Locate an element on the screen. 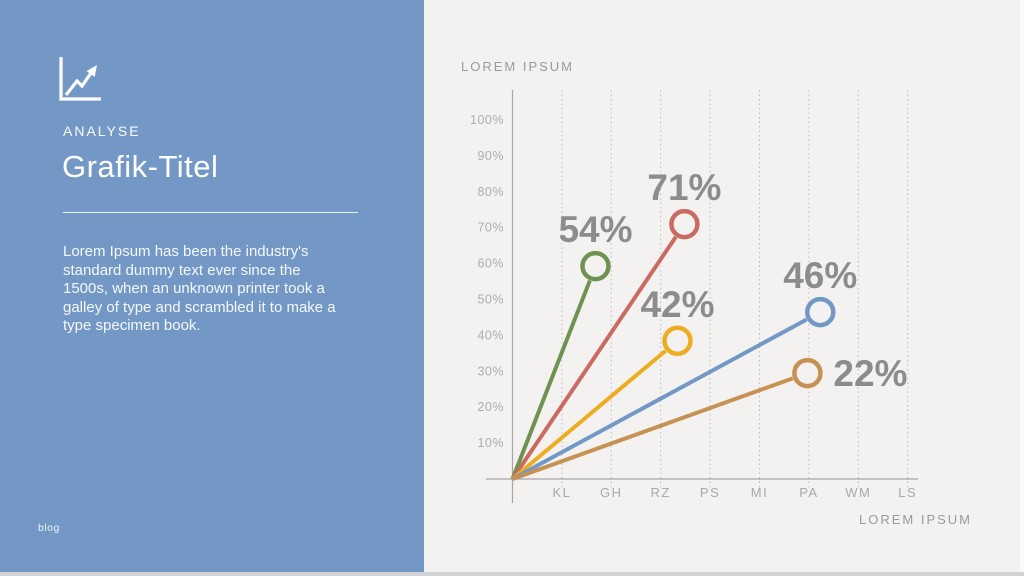 This screenshot has height=576, width=1024. trend-chart-icon-svg is located at coordinates (80, 79).